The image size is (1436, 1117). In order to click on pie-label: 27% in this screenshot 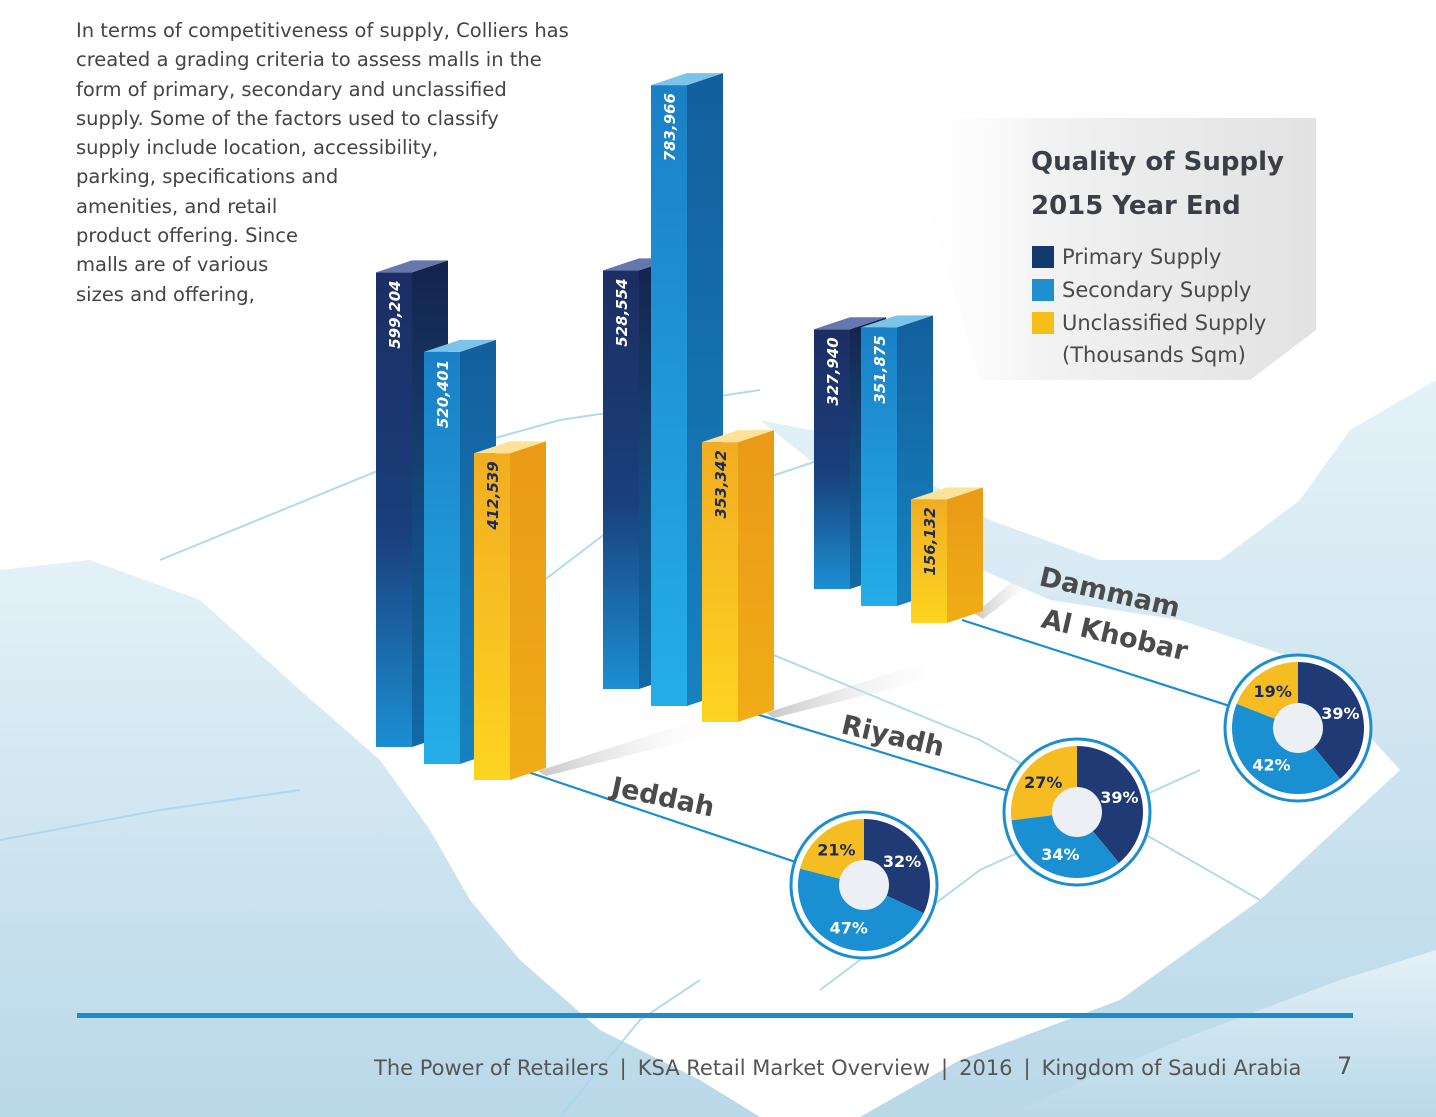, I will do `click(1043, 782)`.